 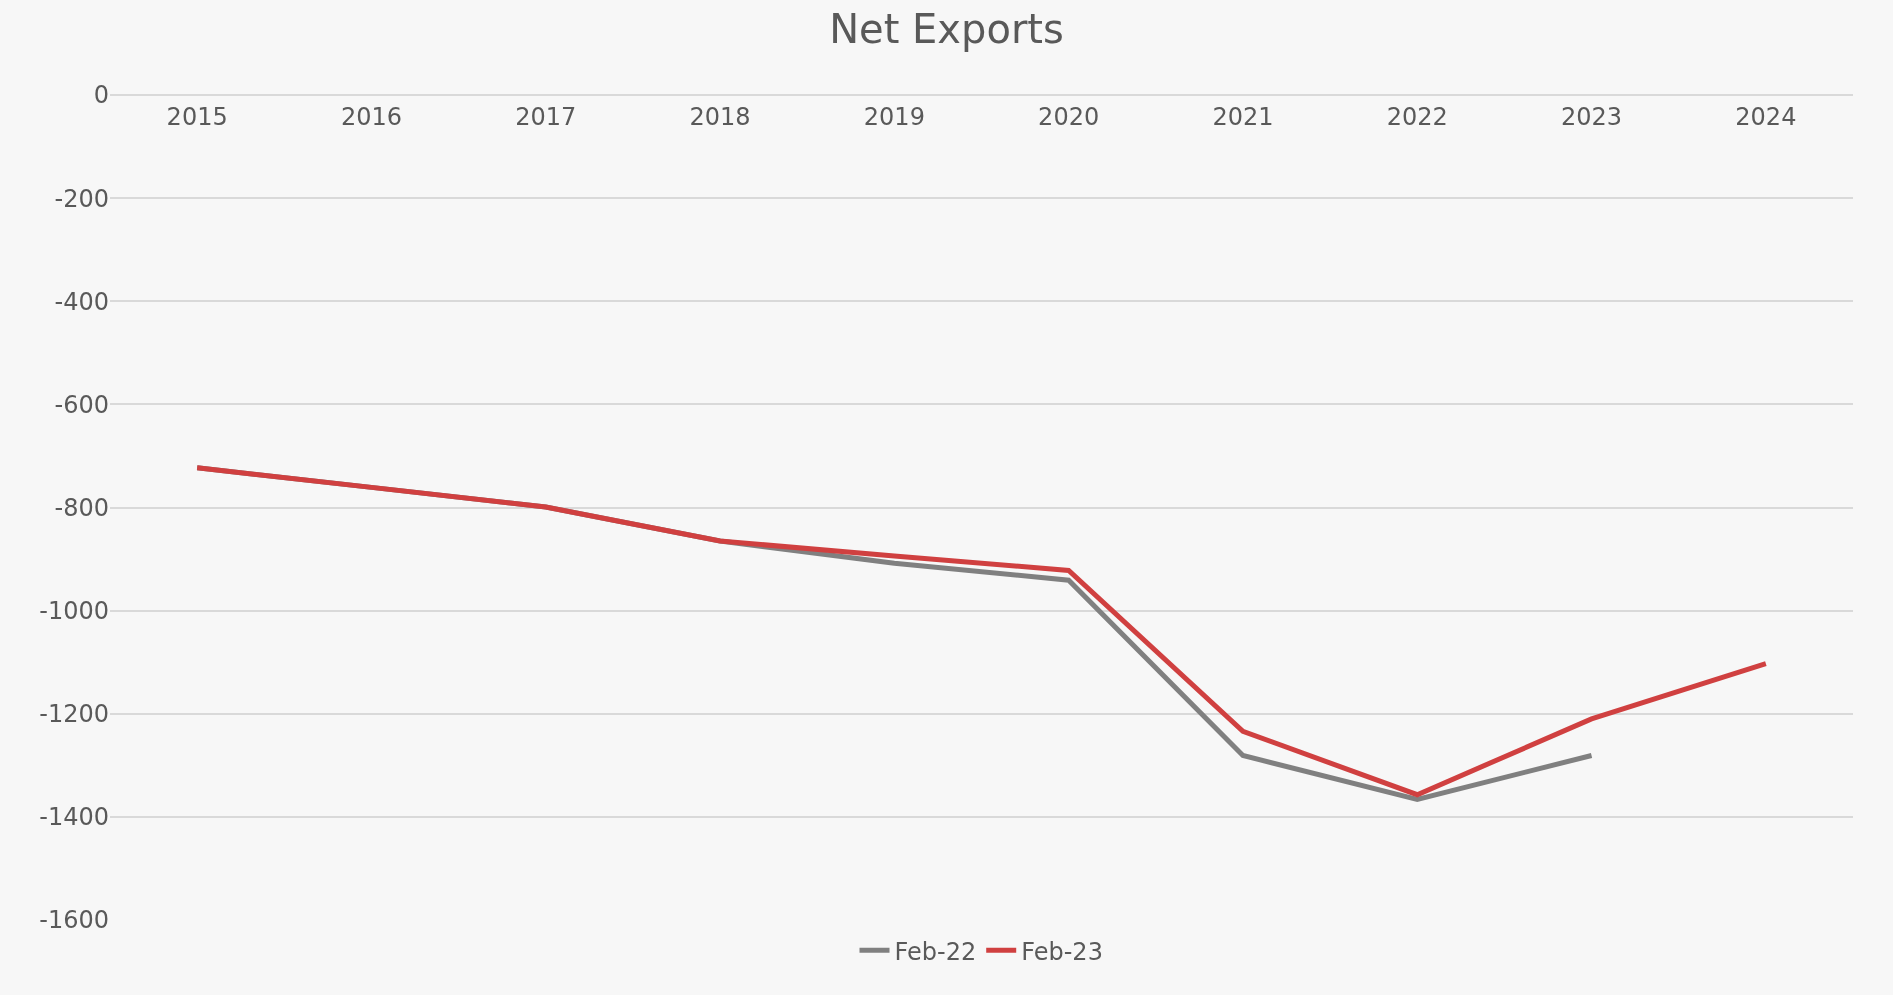 I want to click on x-tick-label: 2018, so click(x=720, y=116).